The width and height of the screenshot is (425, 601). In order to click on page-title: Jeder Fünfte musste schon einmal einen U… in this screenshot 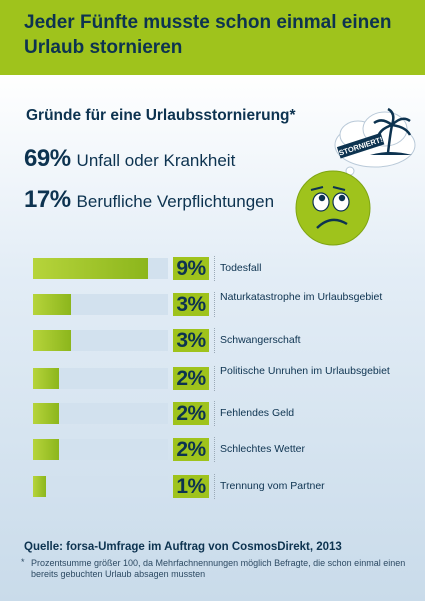, I will do `click(208, 35)`.